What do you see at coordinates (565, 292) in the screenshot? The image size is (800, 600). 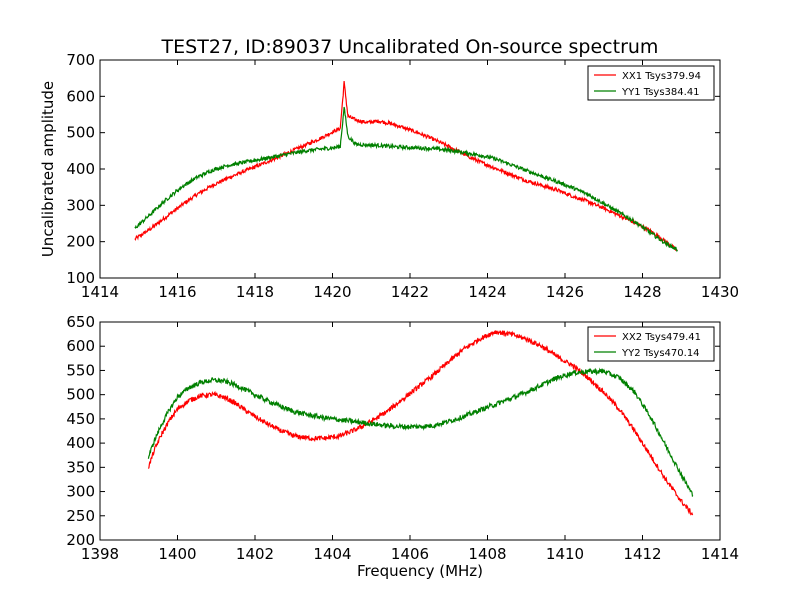 I see `x-tick-label: 1426` at bounding box center [565, 292].